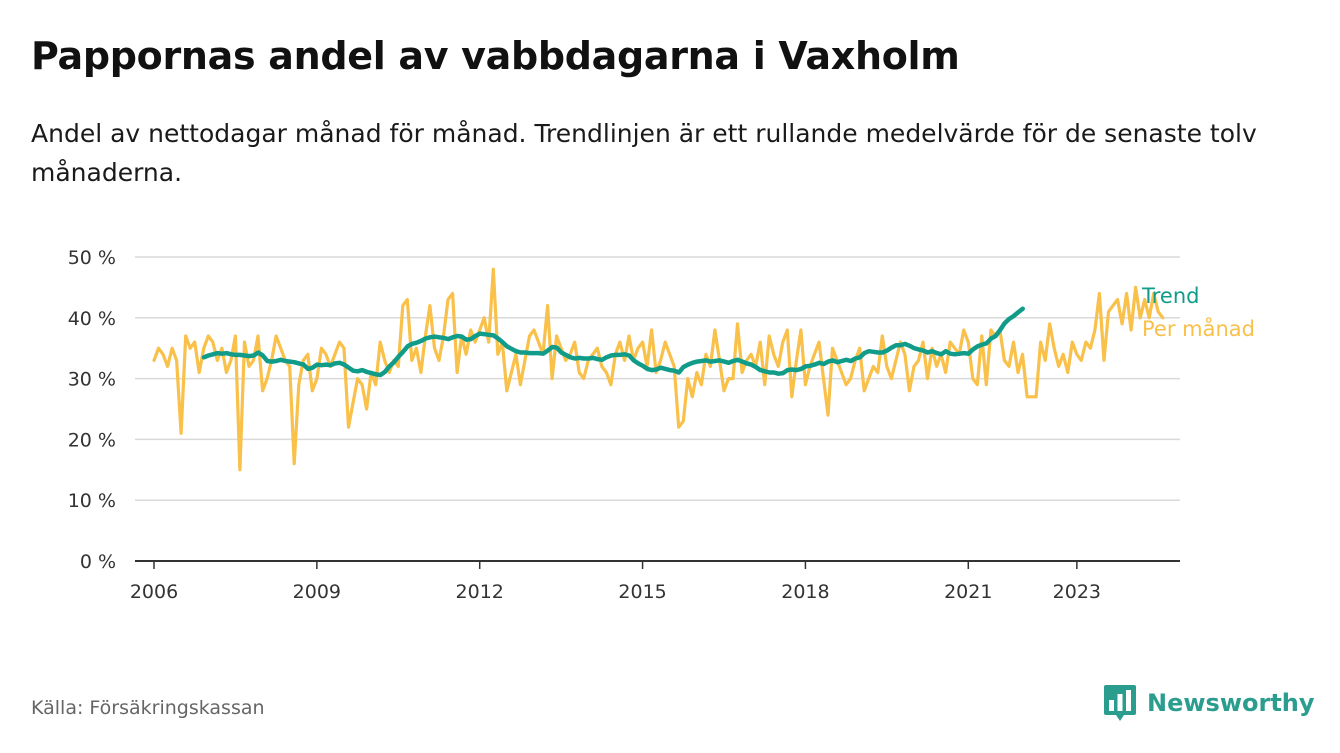 The image size is (1340, 753). I want to click on y-tick-label: 40 %, so click(92, 319).